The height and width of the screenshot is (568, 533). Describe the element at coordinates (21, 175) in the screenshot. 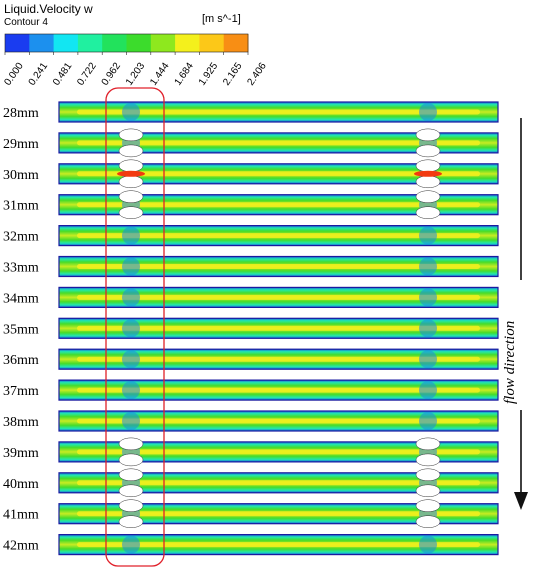

I see `row-label: 30mm` at that location.